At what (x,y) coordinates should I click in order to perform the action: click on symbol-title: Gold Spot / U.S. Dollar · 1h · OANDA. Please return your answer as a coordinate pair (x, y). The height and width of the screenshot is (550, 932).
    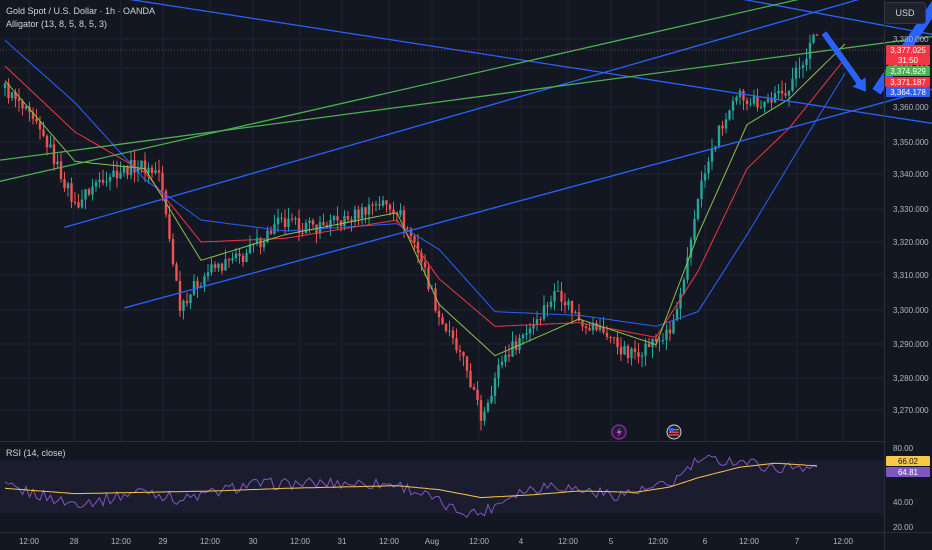
    Looking at the image, I should click on (81, 11).